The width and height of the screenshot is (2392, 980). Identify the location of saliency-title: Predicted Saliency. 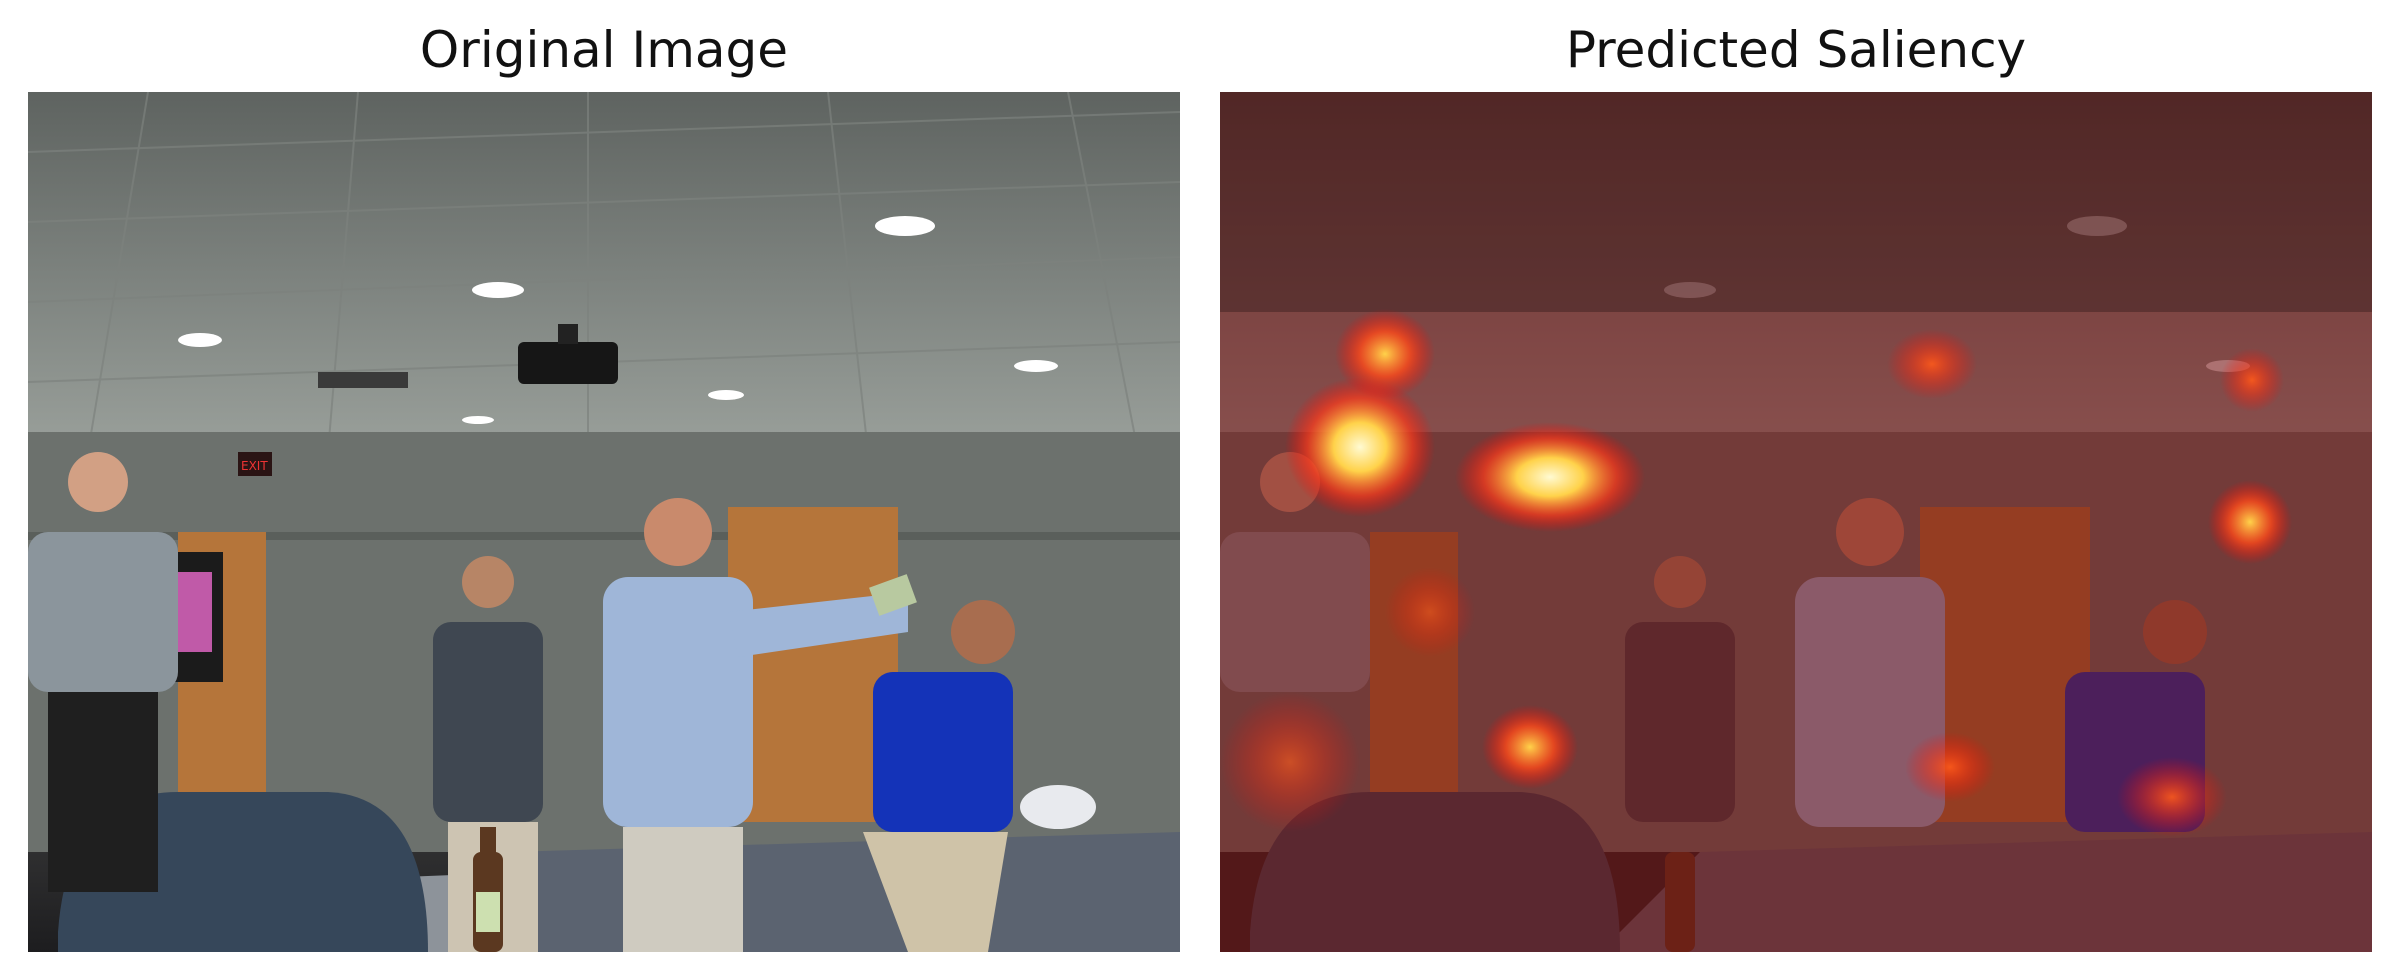
(1796, 50).